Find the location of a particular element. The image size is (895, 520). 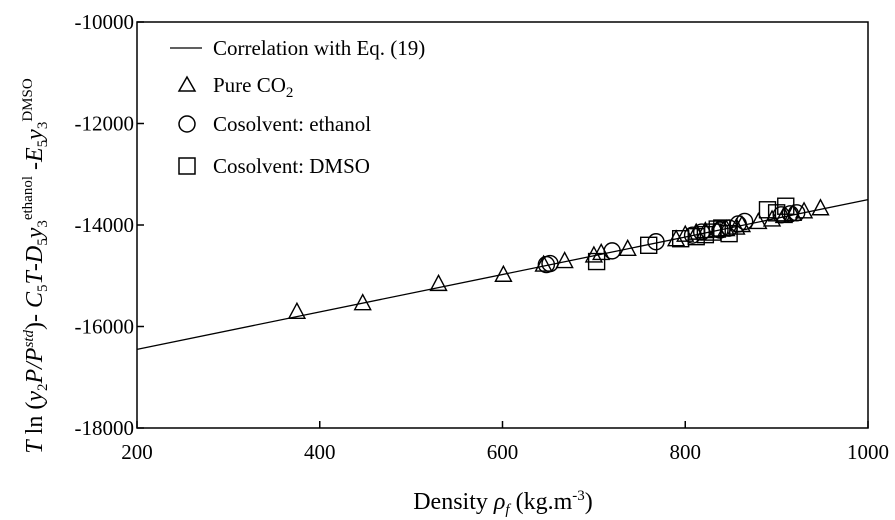

legend-circle-marker is located at coordinates (187, 124).